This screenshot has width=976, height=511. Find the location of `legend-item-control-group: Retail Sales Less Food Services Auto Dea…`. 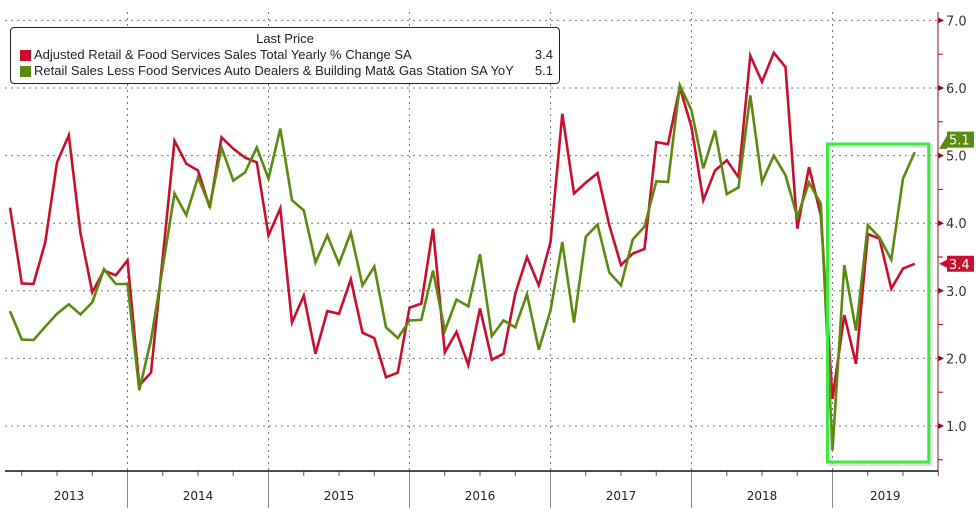

legend-item-control-group: Retail Sales Less Food Services Auto Dea… is located at coordinates (285, 71).